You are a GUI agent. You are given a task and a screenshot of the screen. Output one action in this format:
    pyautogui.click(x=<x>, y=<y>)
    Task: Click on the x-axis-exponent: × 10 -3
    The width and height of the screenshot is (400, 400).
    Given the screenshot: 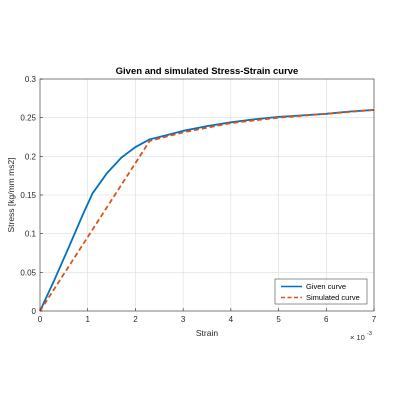 What is the action you would take?
    pyautogui.click(x=361, y=336)
    